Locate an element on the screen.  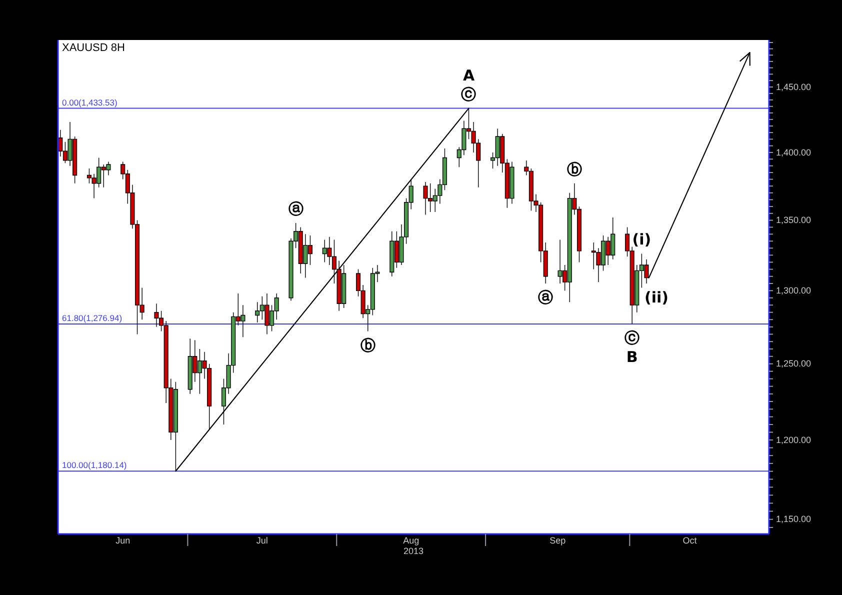
y-tick-label: 1,300.00 is located at coordinates (794, 291).